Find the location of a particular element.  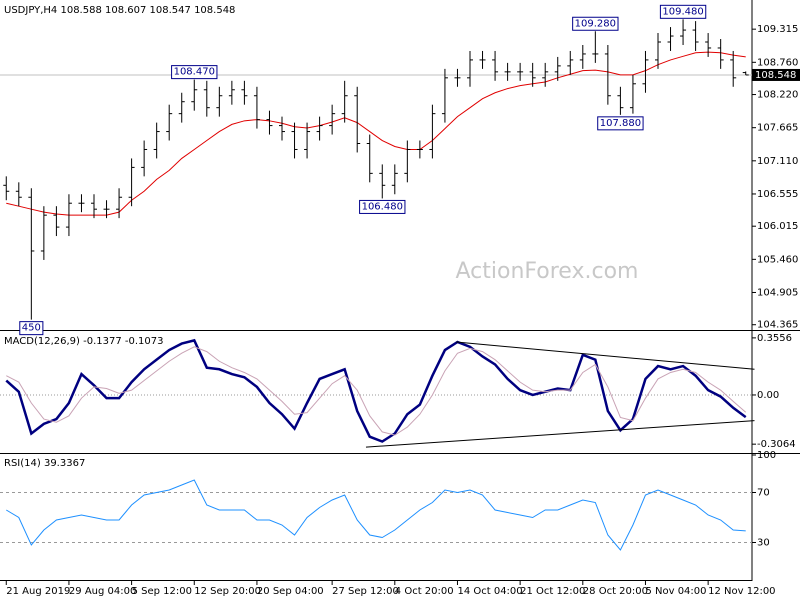

annotation-label: 109.480 is located at coordinates (682, 11).